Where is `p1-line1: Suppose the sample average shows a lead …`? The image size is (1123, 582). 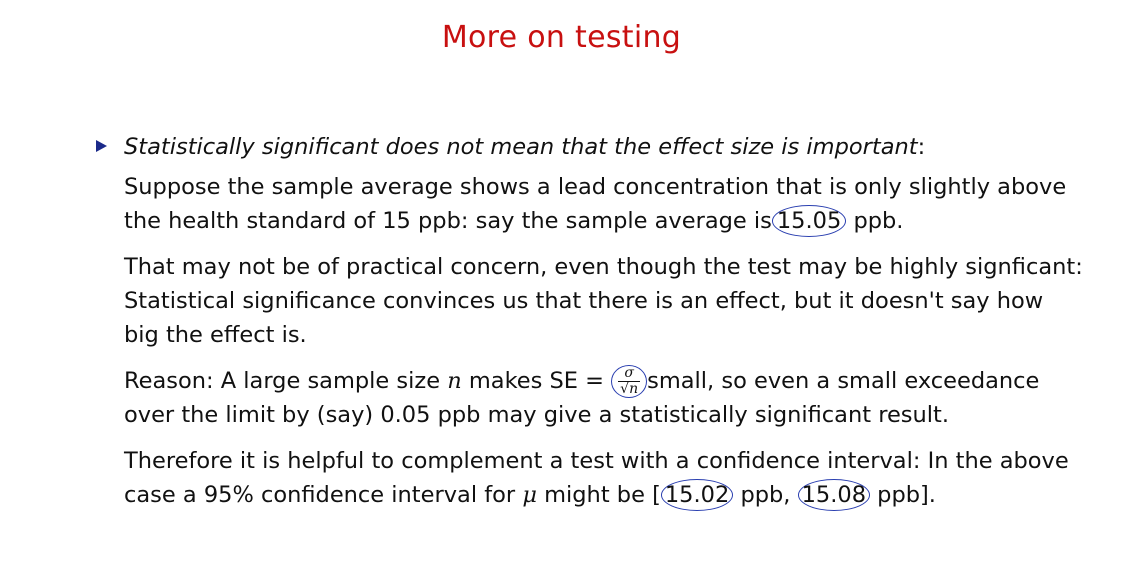
p1-line1: Suppose the sample average shows a lead … is located at coordinates (595, 187).